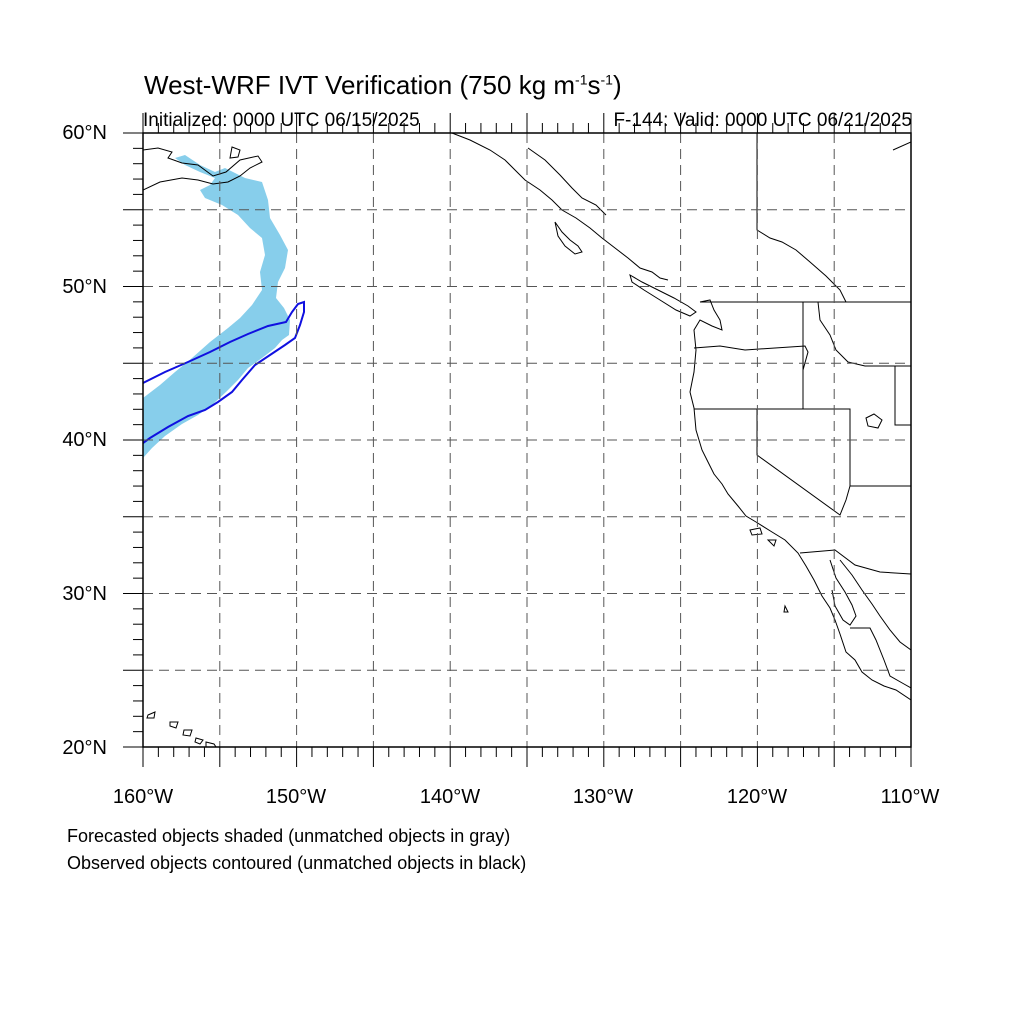  I want to click on bc-coastline, so click(560, 207).